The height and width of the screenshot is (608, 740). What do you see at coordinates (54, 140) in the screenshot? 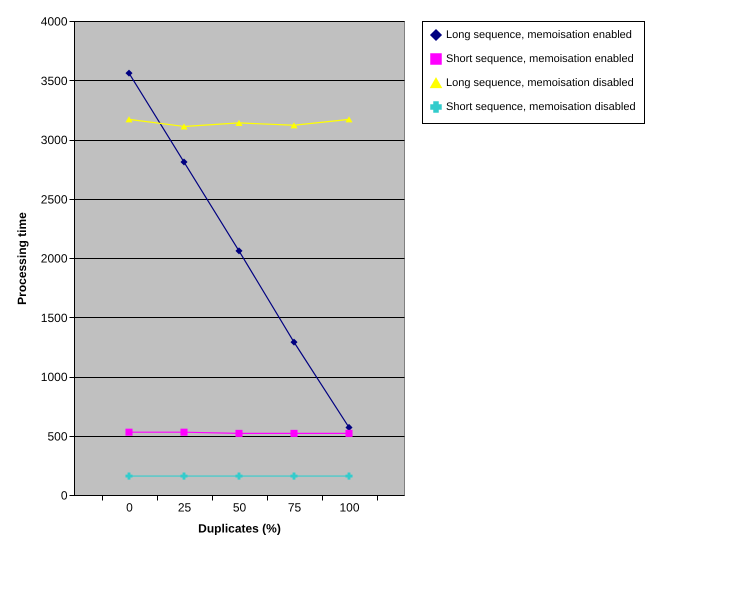
I see `y-tick-label: 3000` at bounding box center [54, 140].